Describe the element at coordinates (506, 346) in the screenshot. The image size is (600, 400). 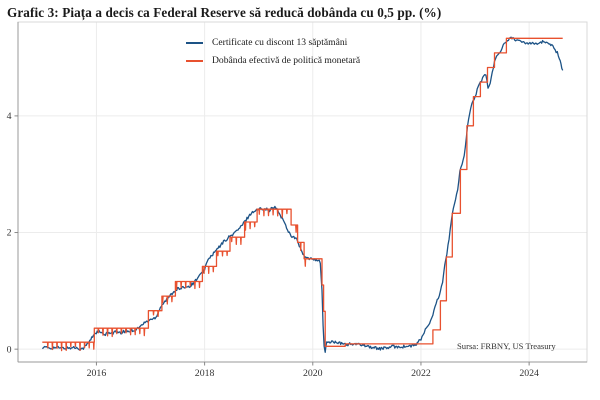
I see `source-note: Sursa: FRBNY, US Treasury` at that location.